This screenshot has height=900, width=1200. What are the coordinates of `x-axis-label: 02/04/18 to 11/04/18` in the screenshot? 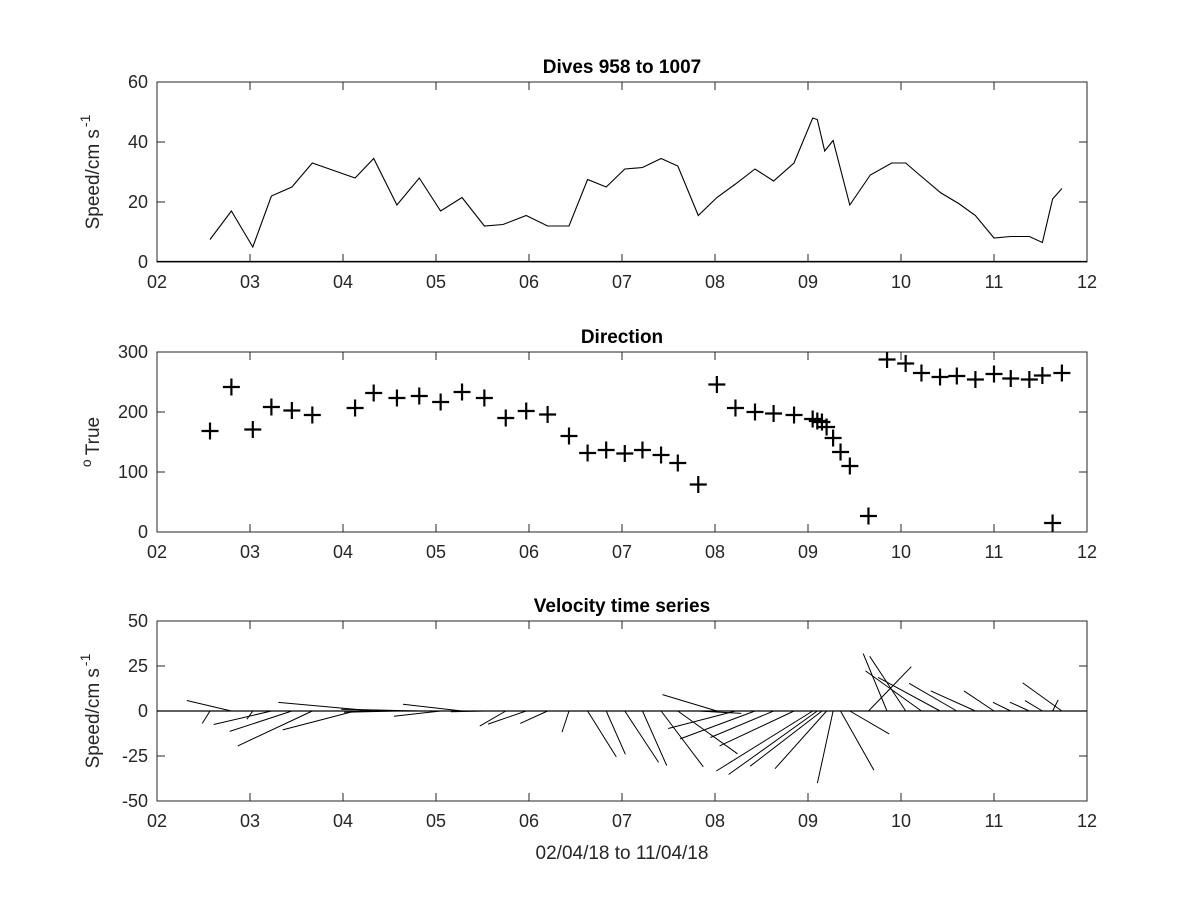 It's located at (622, 853).